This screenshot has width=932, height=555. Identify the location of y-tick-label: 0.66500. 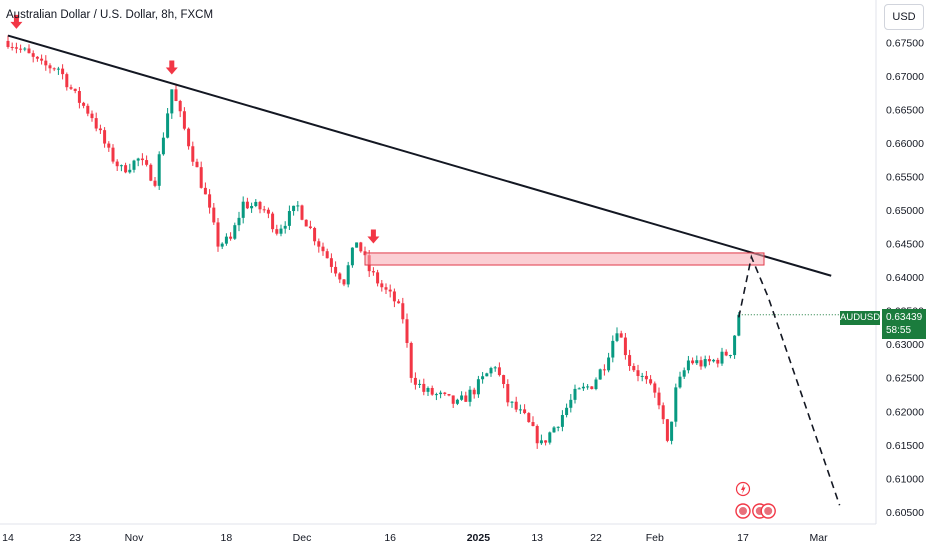
(905, 110).